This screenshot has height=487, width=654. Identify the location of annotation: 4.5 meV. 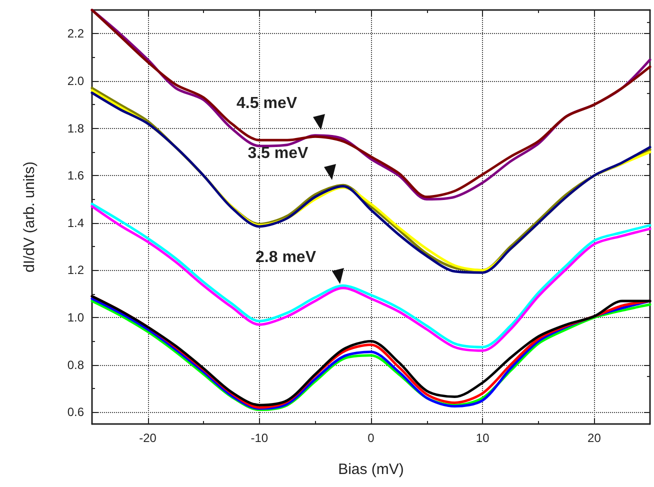
(267, 104).